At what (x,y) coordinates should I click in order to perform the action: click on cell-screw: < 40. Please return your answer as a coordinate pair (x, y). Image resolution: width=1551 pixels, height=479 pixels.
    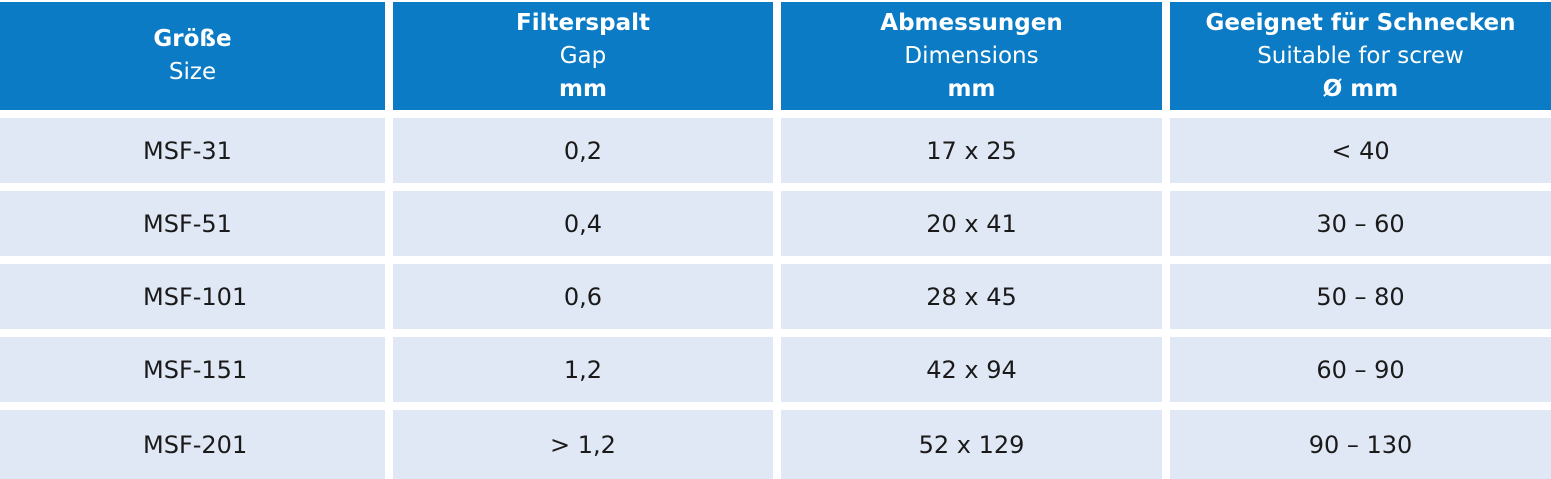
    Looking at the image, I should click on (1360, 150).